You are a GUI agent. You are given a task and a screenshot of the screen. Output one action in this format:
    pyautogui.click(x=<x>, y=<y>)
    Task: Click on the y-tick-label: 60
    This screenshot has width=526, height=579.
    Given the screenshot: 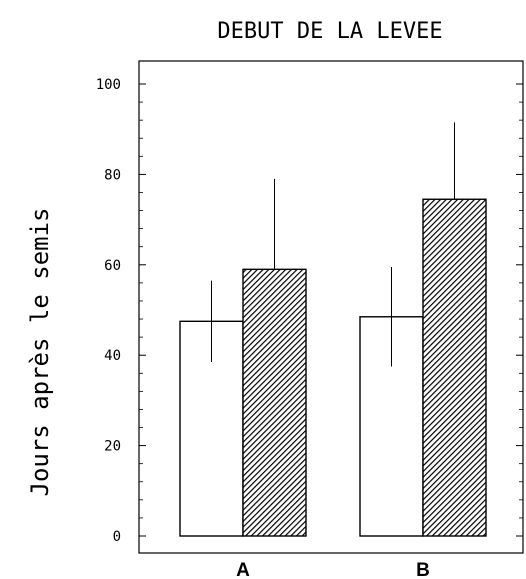 What is the action you would take?
    pyautogui.click(x=112, y=266)
    